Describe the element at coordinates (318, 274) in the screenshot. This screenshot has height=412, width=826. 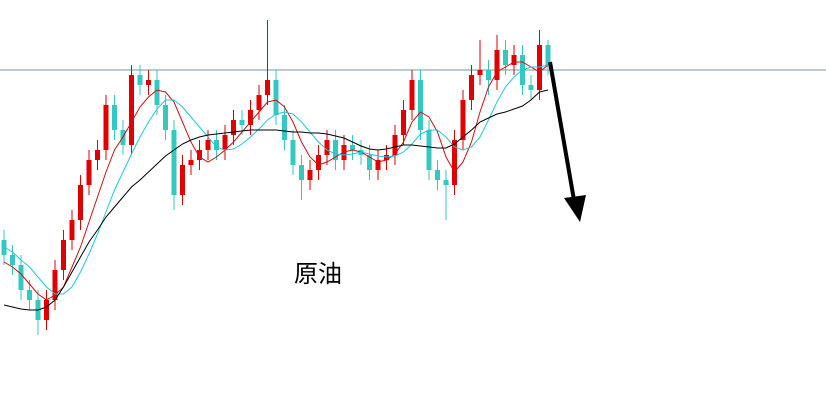
I see `chart-label: 原油` at that location.